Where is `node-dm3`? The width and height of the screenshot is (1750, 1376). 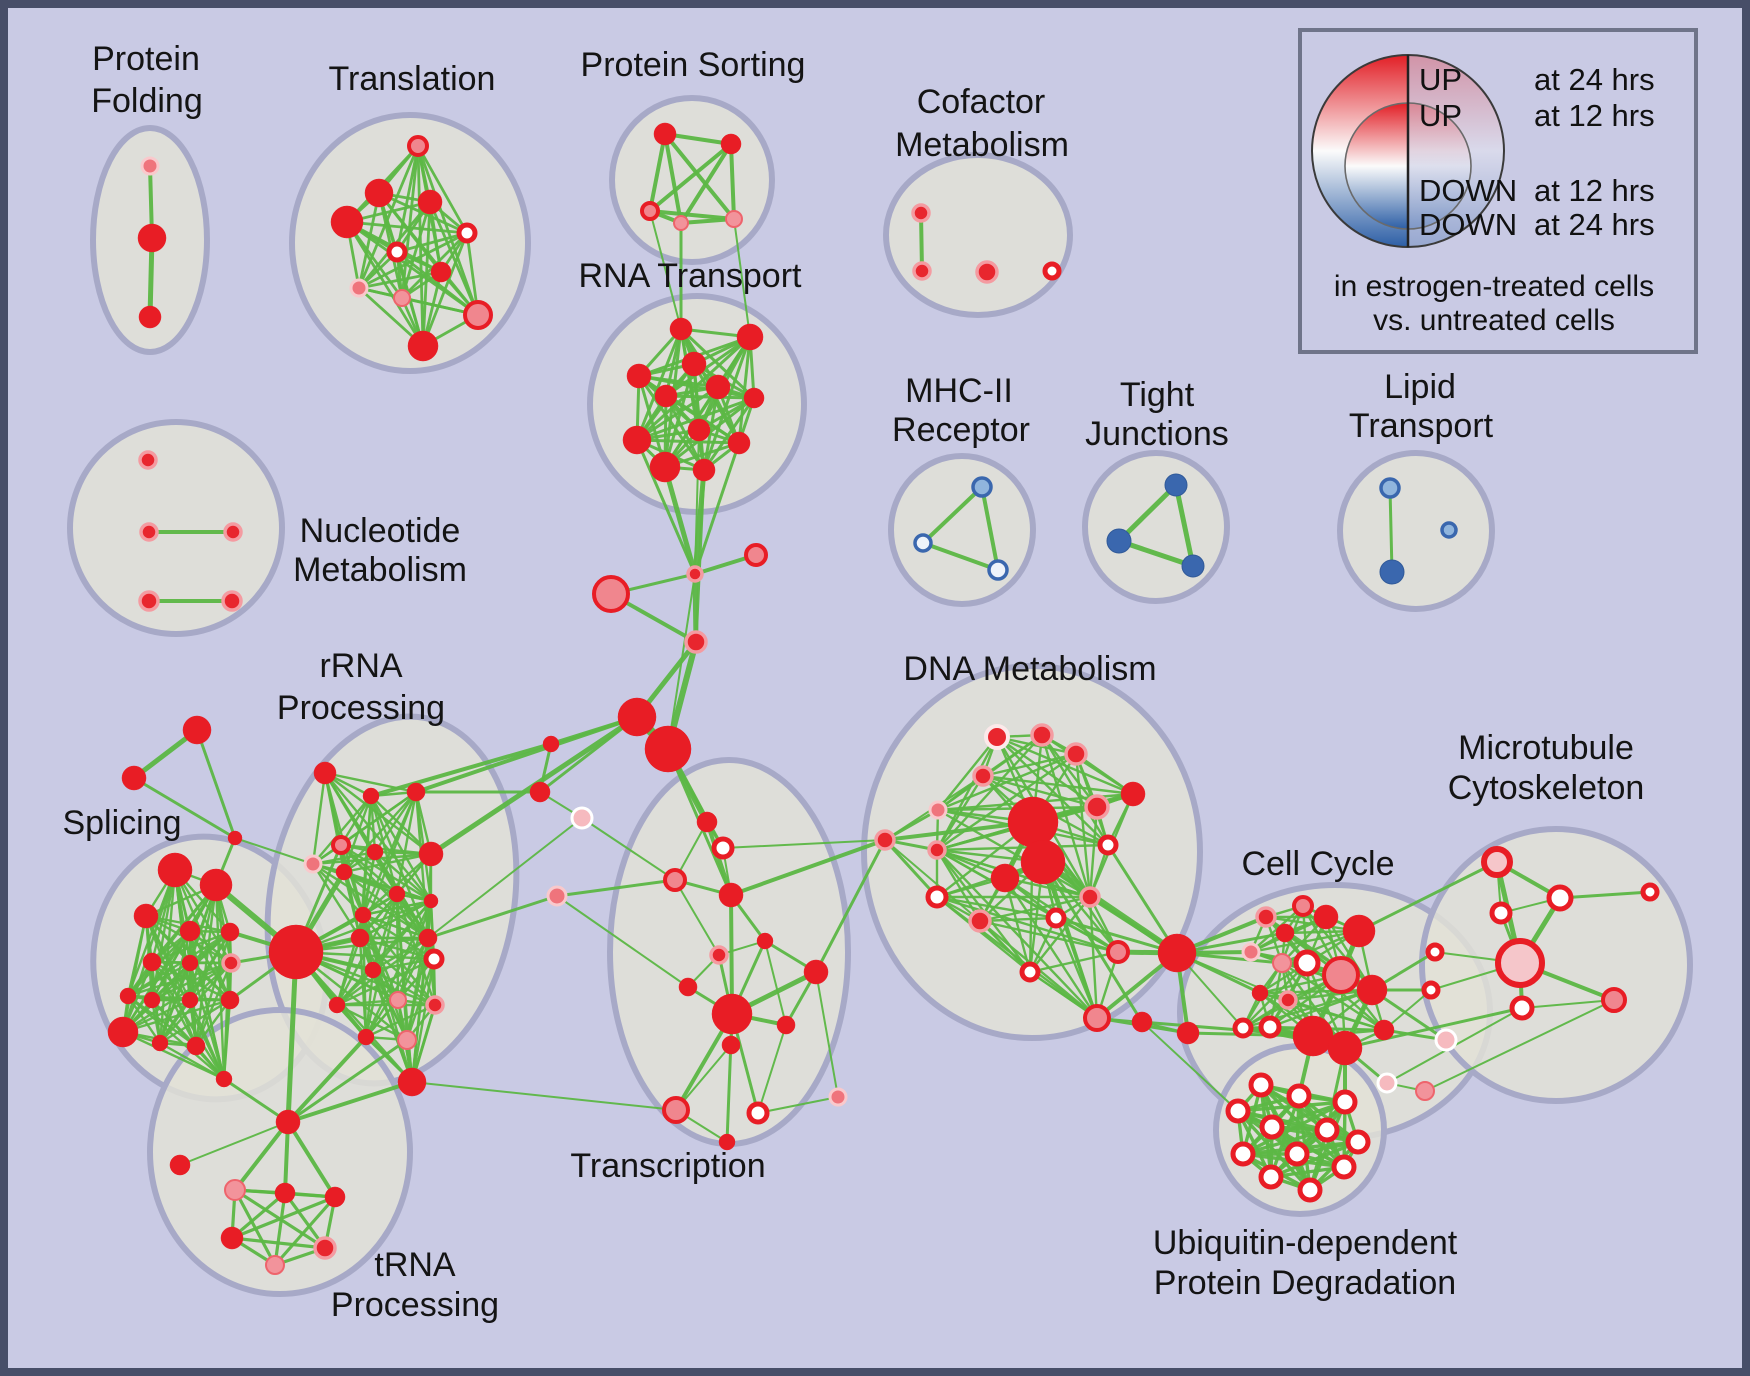
node-dm3 is located at coordinates (1076, 754).